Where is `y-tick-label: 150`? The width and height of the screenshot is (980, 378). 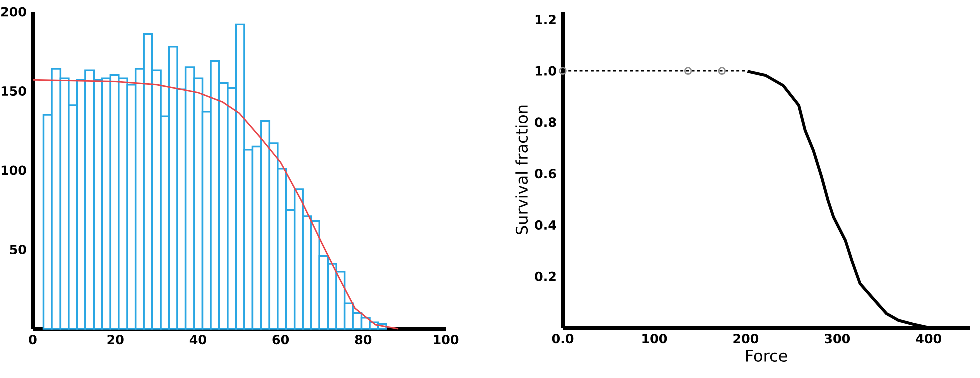 y-tick-label: 150 is located at coordinates (14, 91).